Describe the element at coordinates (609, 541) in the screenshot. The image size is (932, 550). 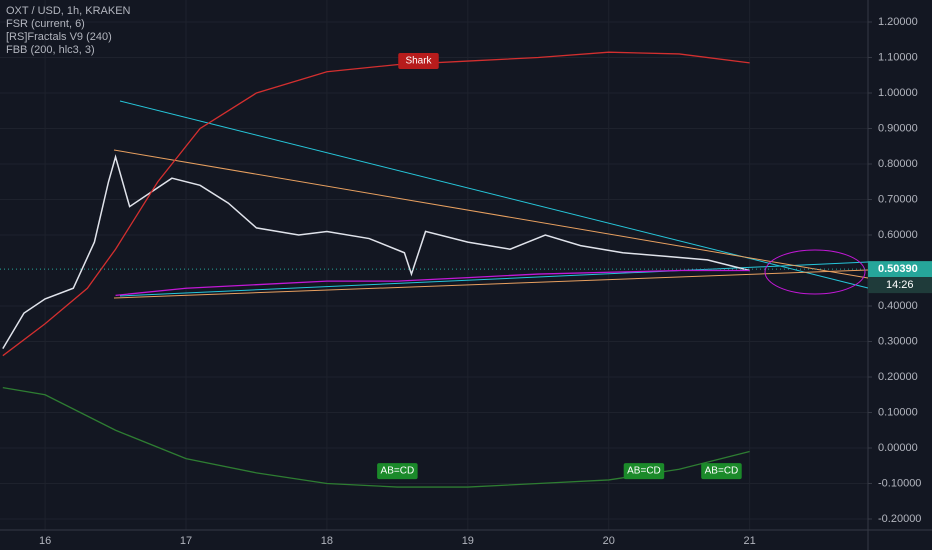
I see `x-tick-label: 20` at that location.